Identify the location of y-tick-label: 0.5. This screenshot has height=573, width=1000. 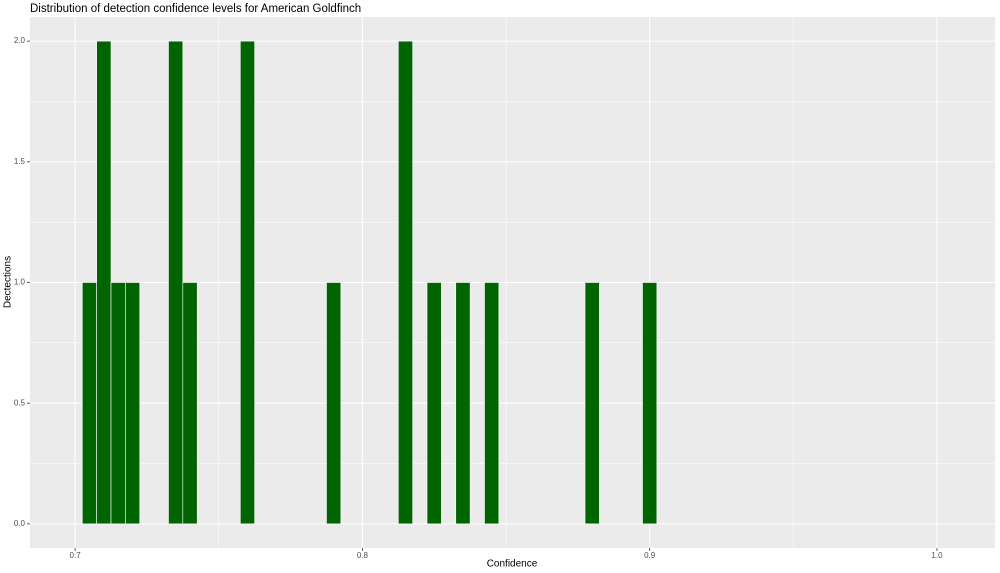
(20, 402).